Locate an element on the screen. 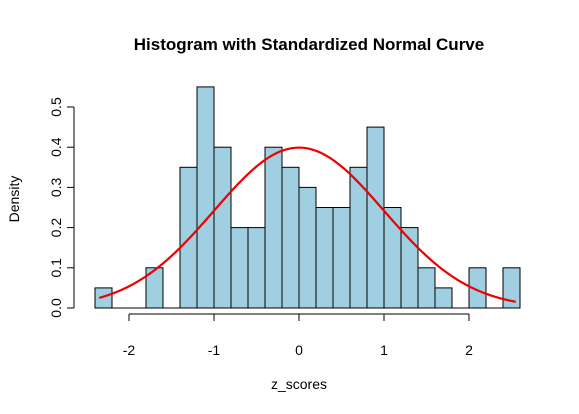  x-tick-label: -2 is located at coordinates (129, 350).